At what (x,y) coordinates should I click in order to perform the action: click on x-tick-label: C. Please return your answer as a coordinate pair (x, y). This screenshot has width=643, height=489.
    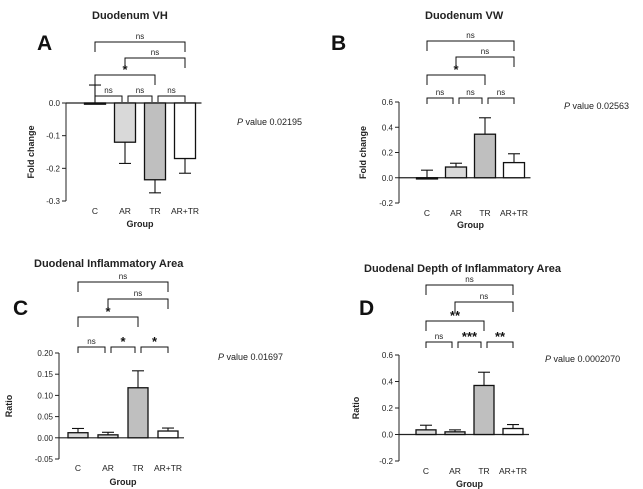
    Looking at the image, I should click on (426, 471).